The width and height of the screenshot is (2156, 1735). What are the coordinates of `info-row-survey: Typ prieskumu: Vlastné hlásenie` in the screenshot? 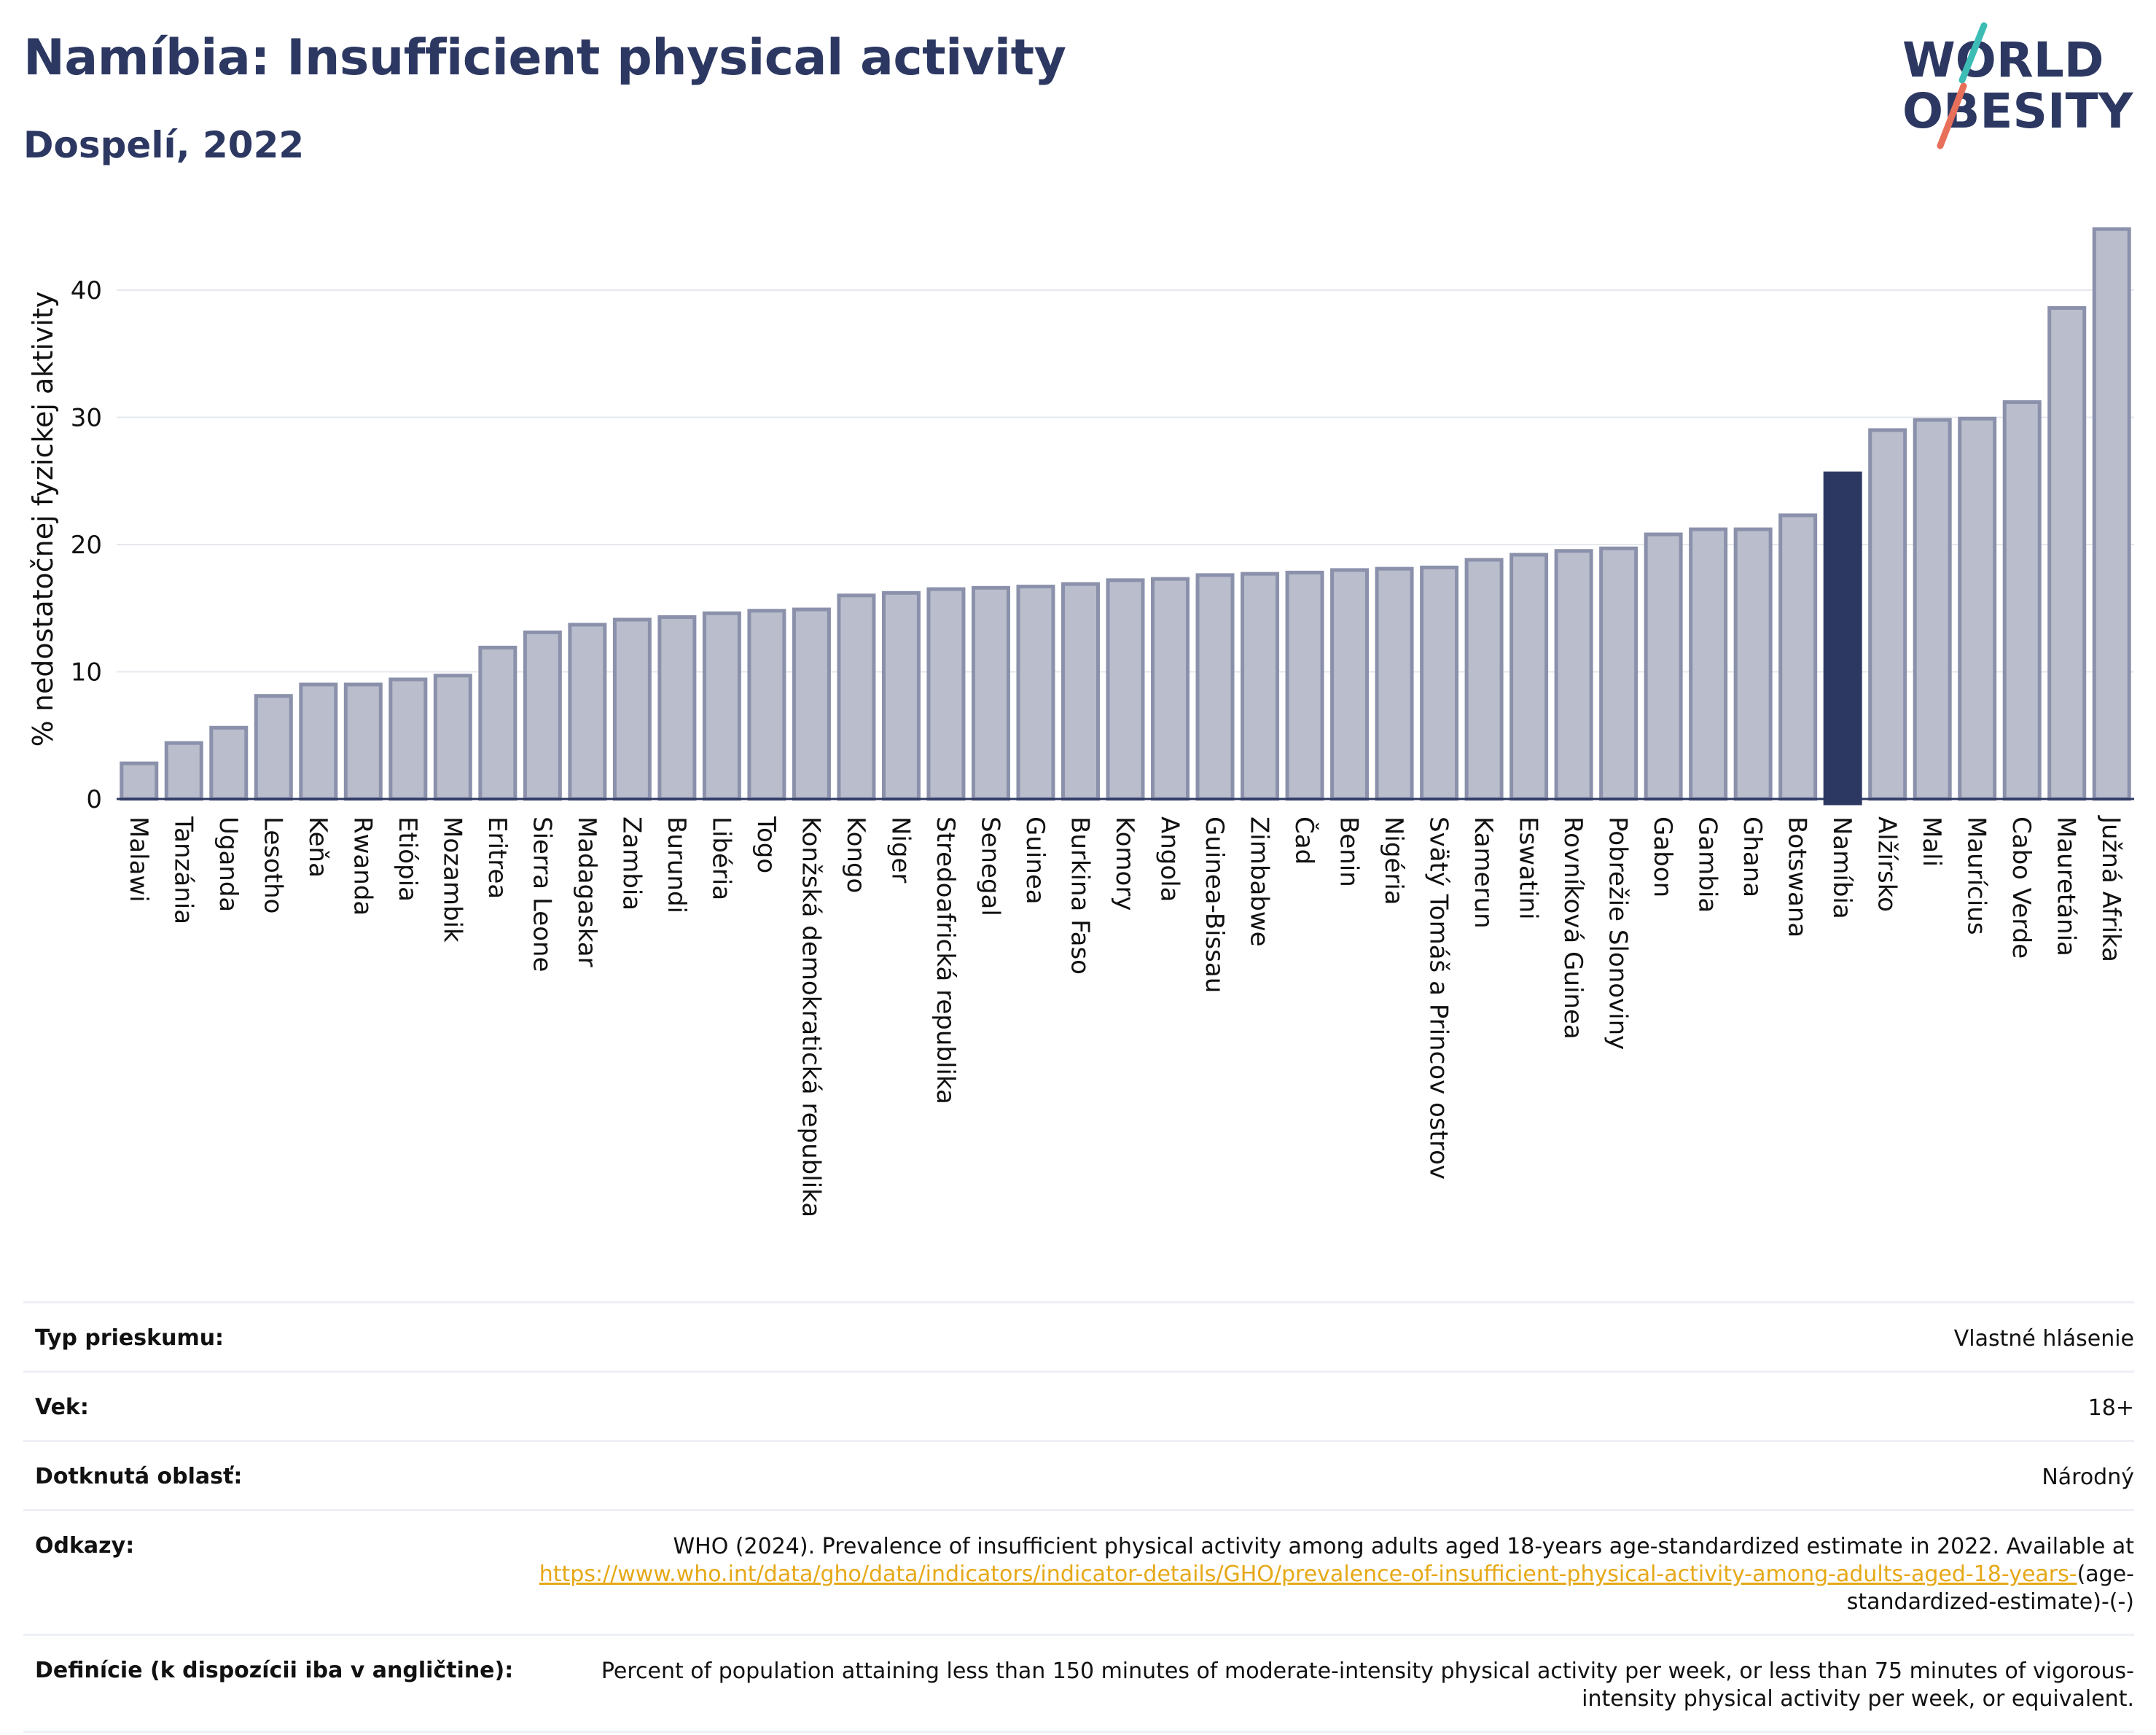 It's located at (1079, 1336).